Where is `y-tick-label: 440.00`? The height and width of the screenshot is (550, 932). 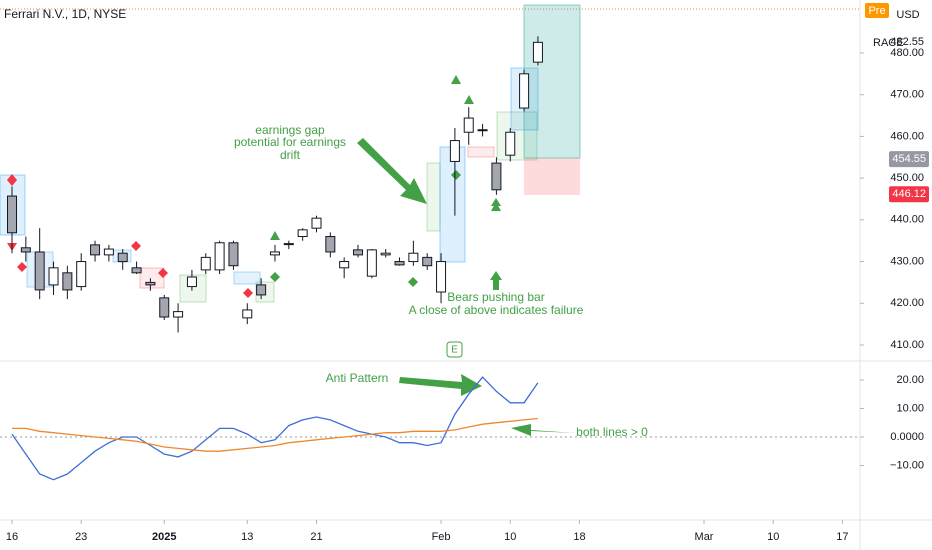
y-tick-label: 440.00 is located at coordinates (907, 220).